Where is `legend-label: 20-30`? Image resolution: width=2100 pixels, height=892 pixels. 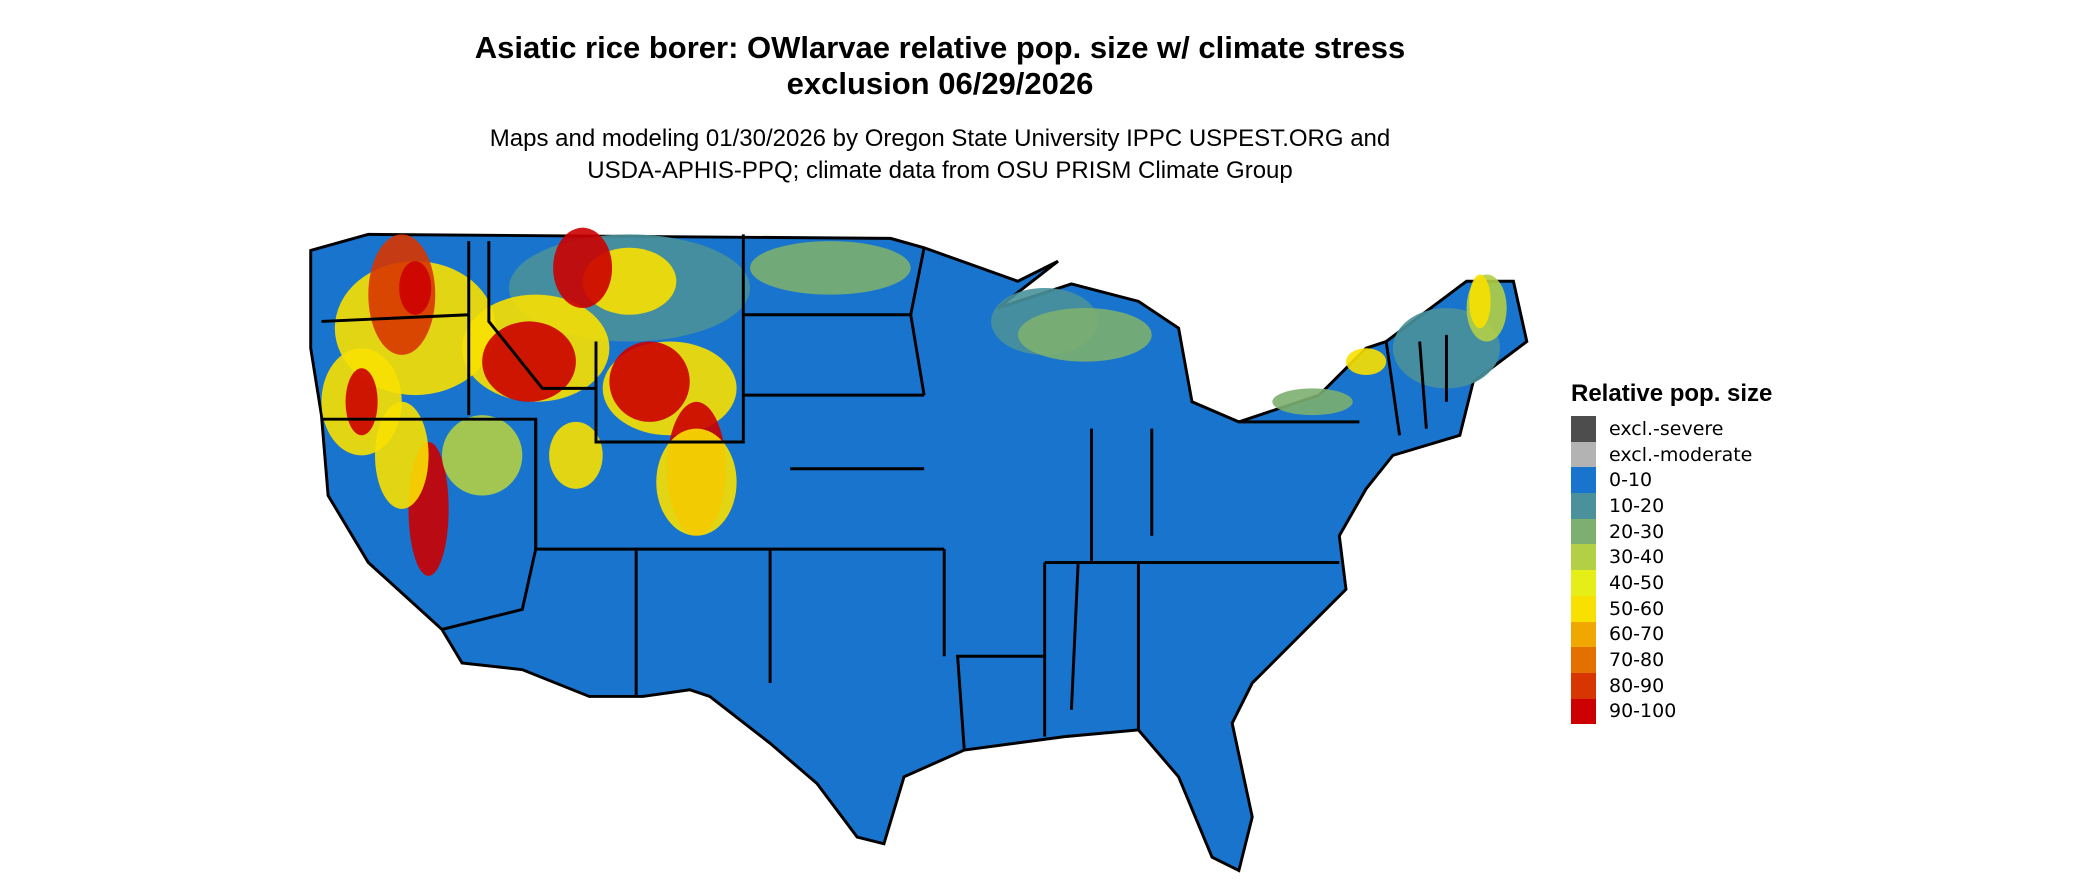 legend-label: 20-30 is located at coordinates (1637, 531).